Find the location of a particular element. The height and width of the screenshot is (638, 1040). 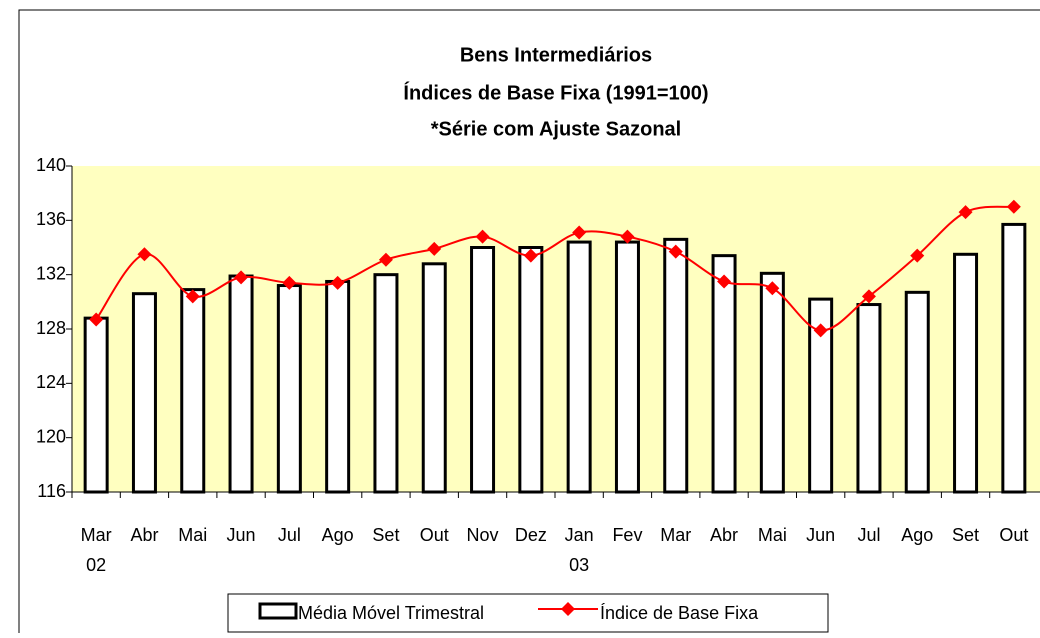

chart-title: *Série com Ajuste Sazonal is located at coordinates (556, 129).